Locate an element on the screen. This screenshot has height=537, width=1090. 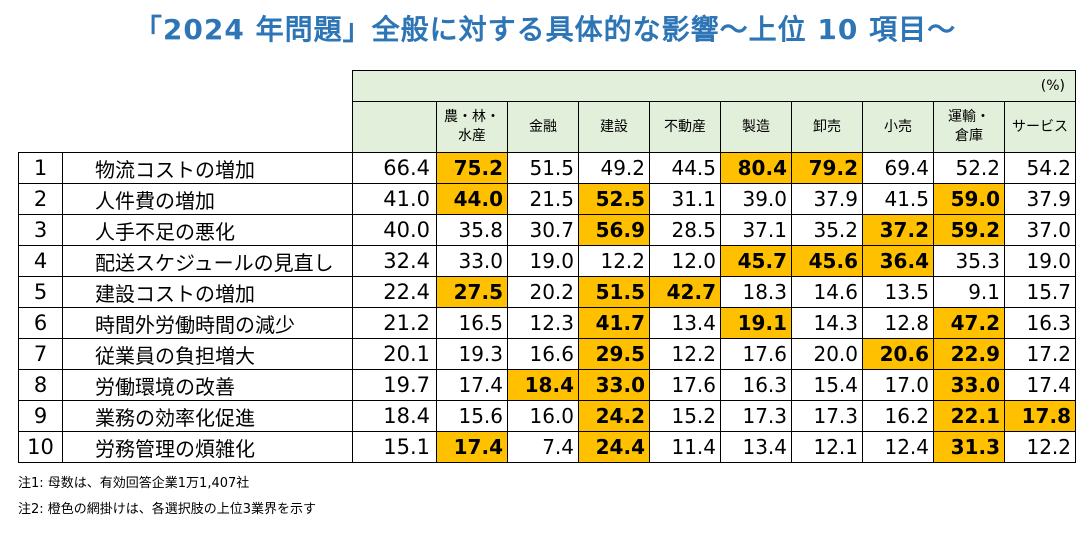
industry-value: 52.2 is located at coordinates (969, 168).